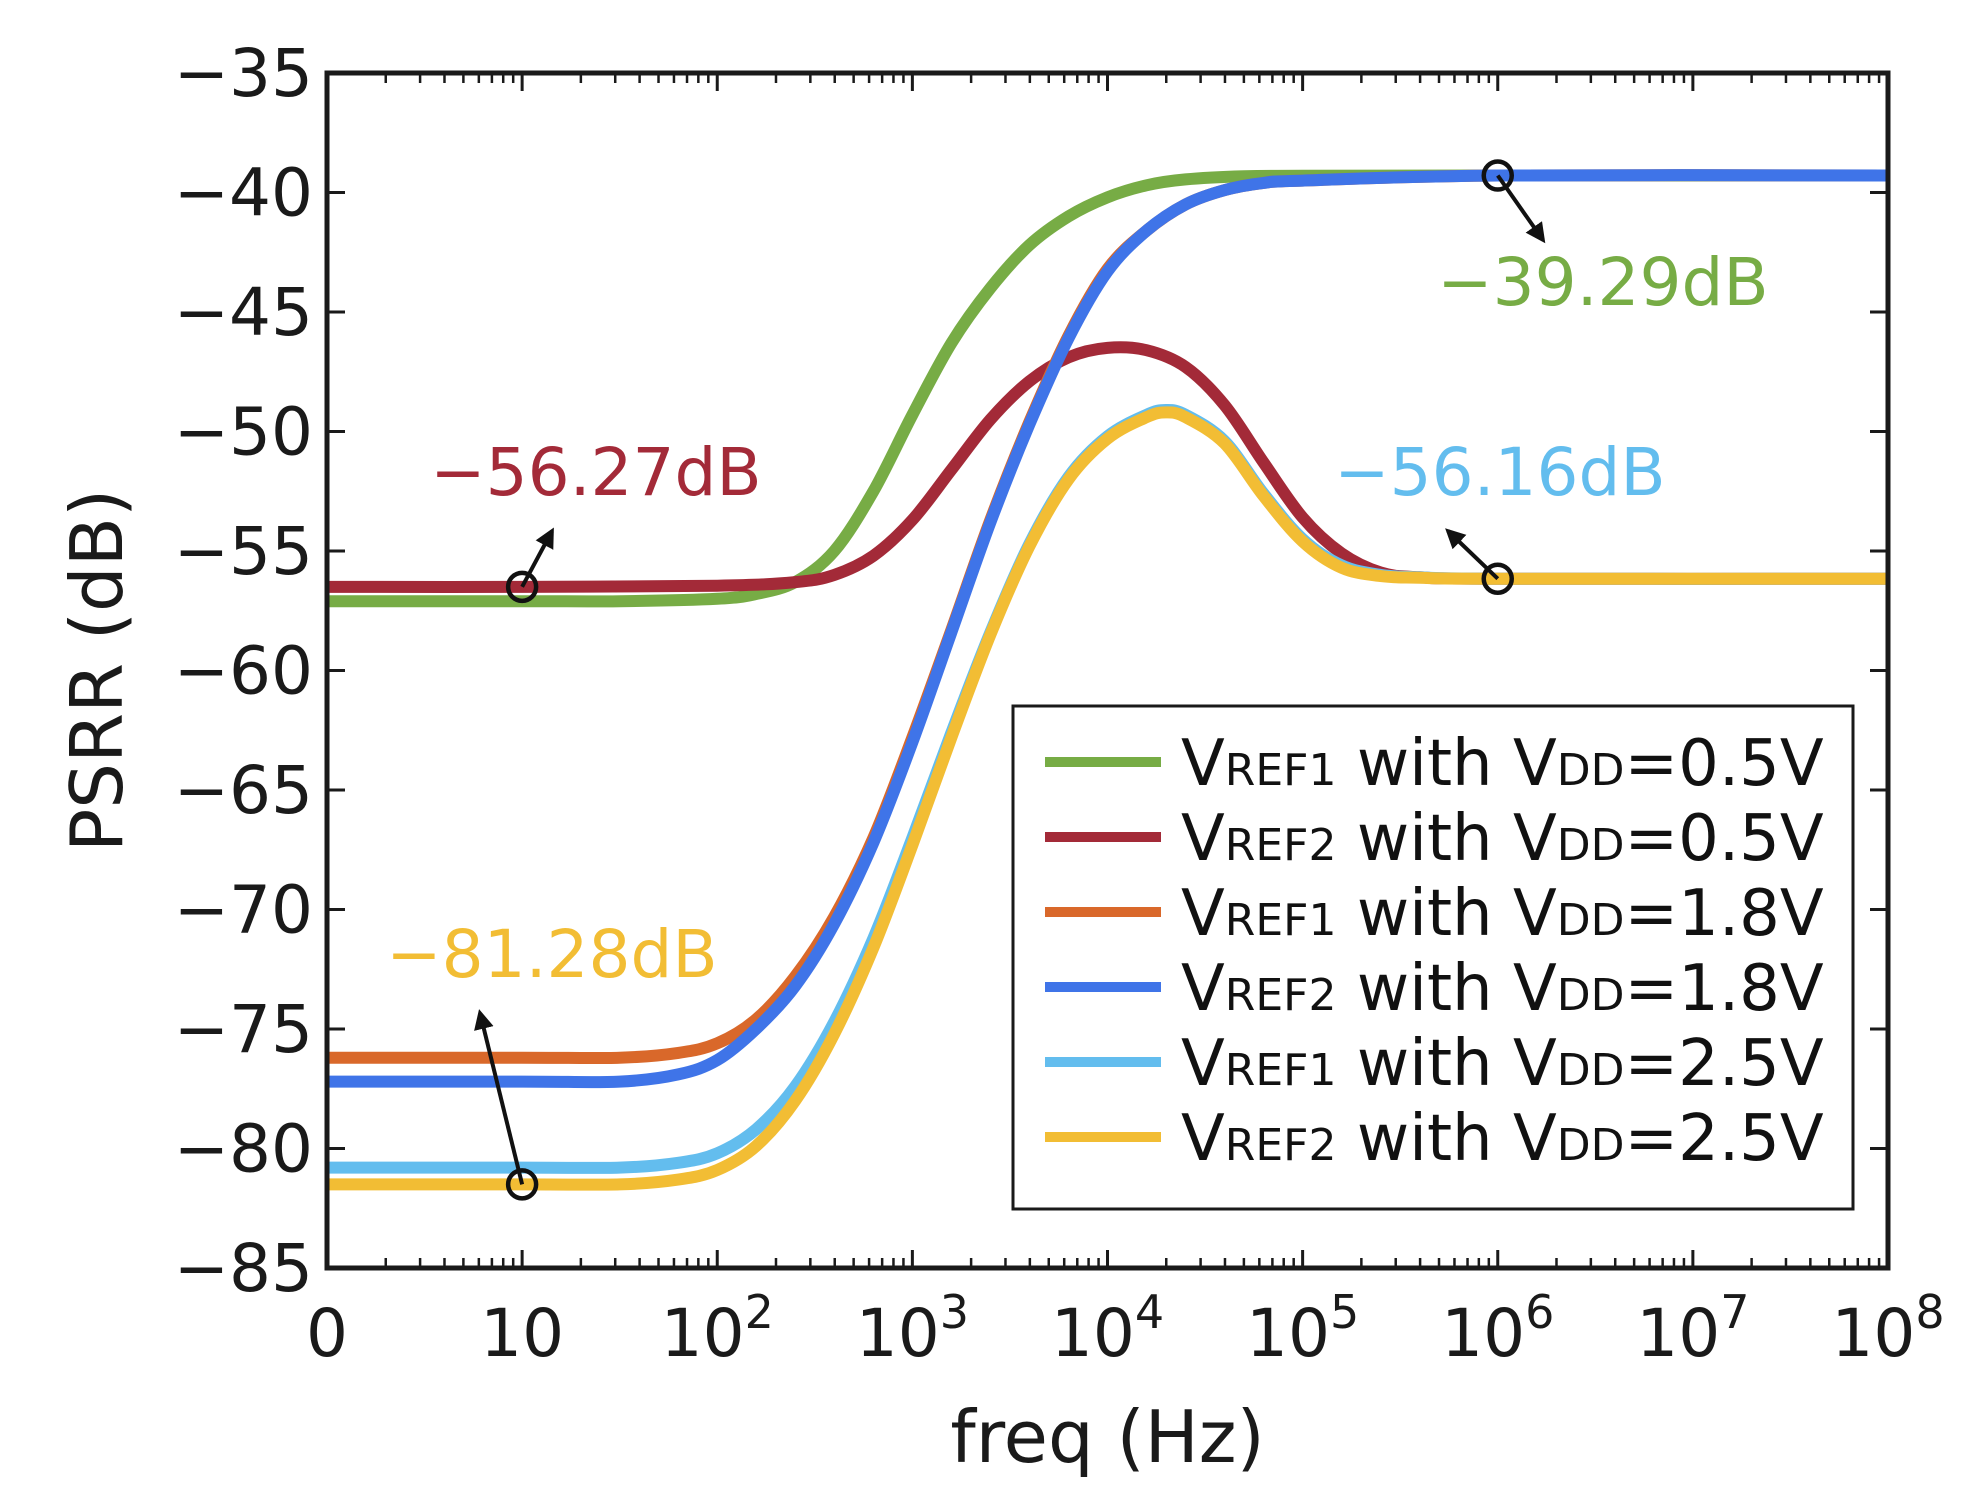 This screenshot has width=1978, height=1509. I want to click on legend-label-vref2-2.5v: VREF2 with VDD=2.5V, so click(1502, 1139).